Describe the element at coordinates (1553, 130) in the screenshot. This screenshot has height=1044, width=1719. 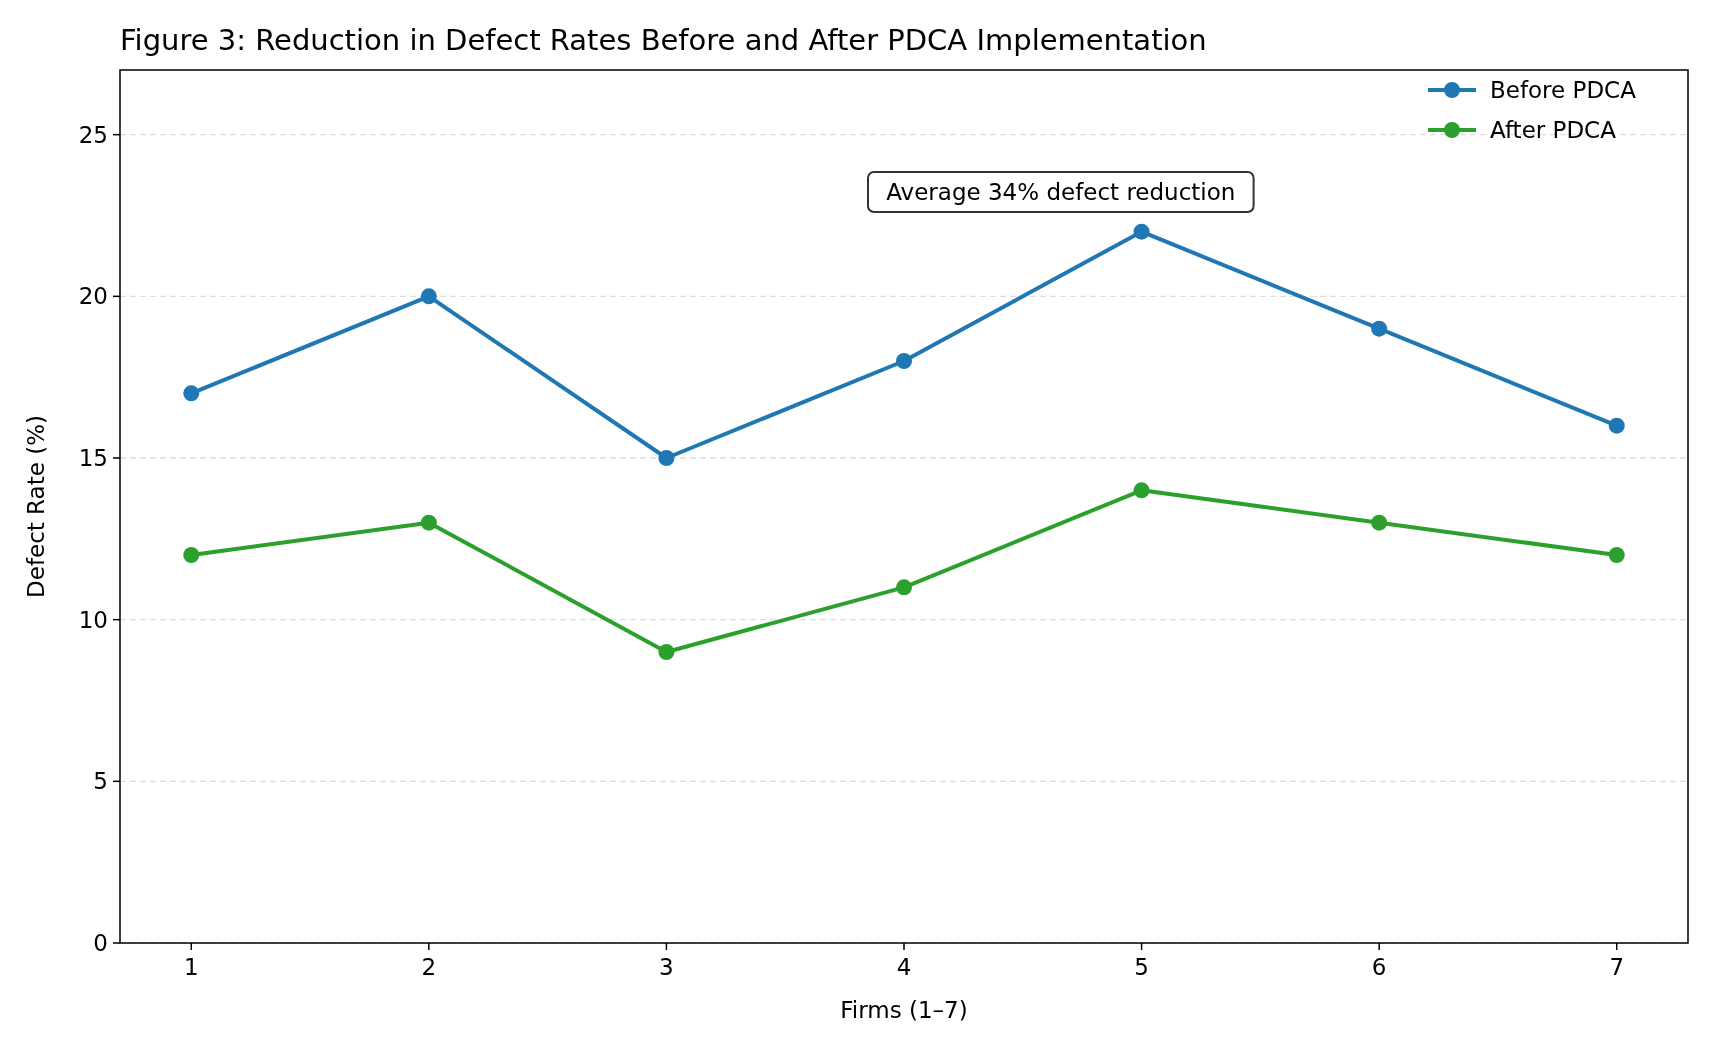
I see `legend-label: After PDCA` at that location.